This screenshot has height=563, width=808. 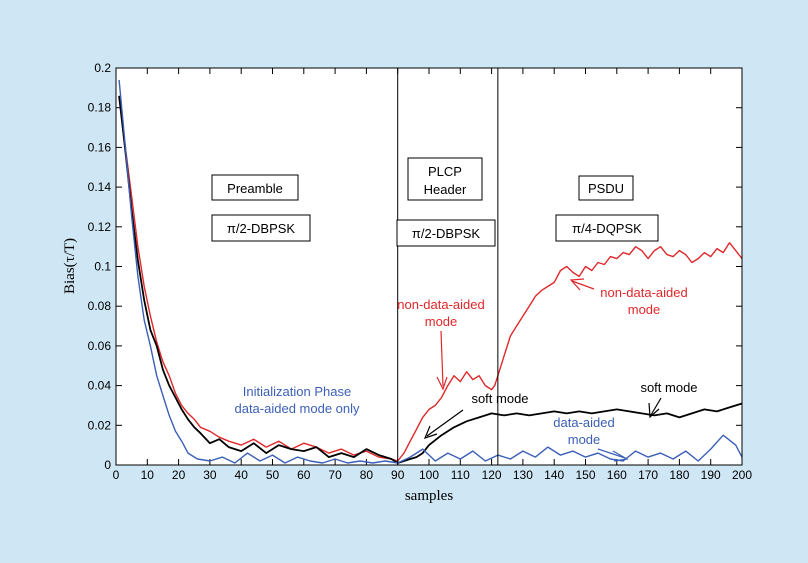 I want to click on annotation-soft-right: soft mode, so click(x=669, y=399).